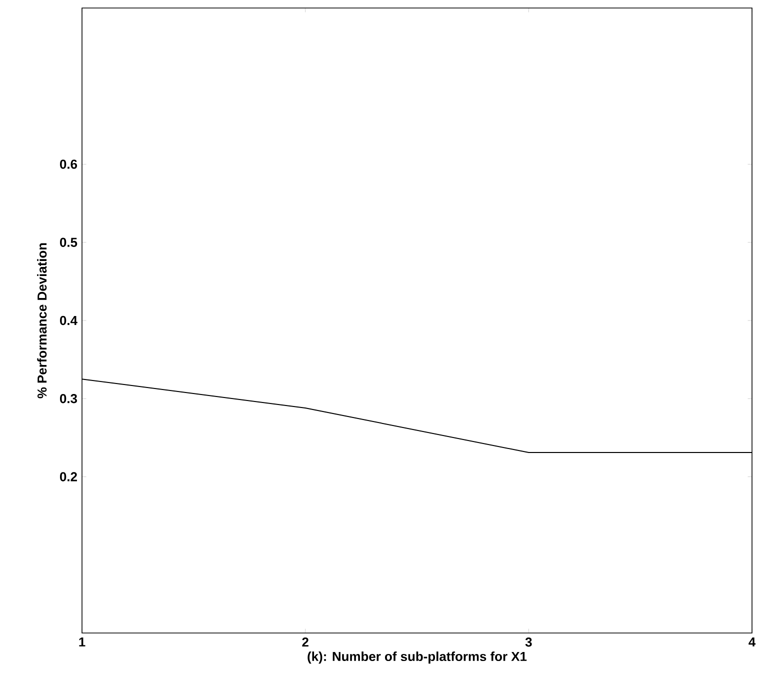 Image resolution: width=762 pixels, height=692 pixels. Describe the element at coordinates (69, 242) in the screenshot. I see `y-tick-label: 0.5` at that location.